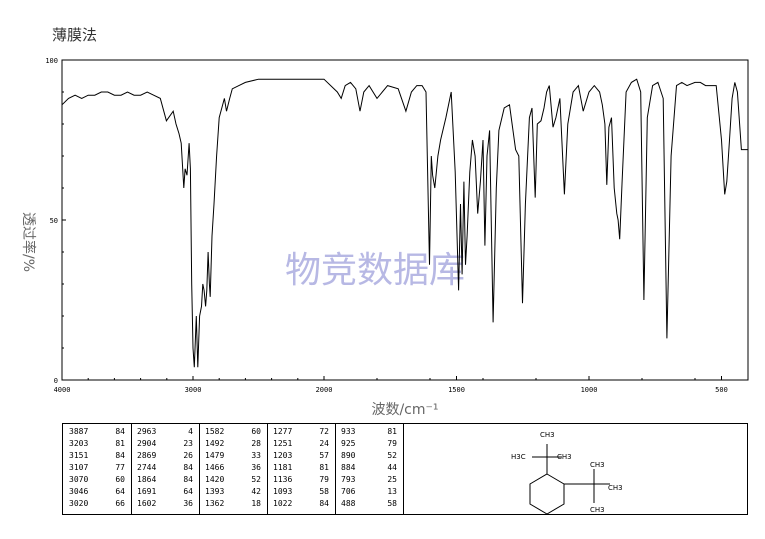  I want to click on peak-wavenumber: 1277, so click(283, 431).